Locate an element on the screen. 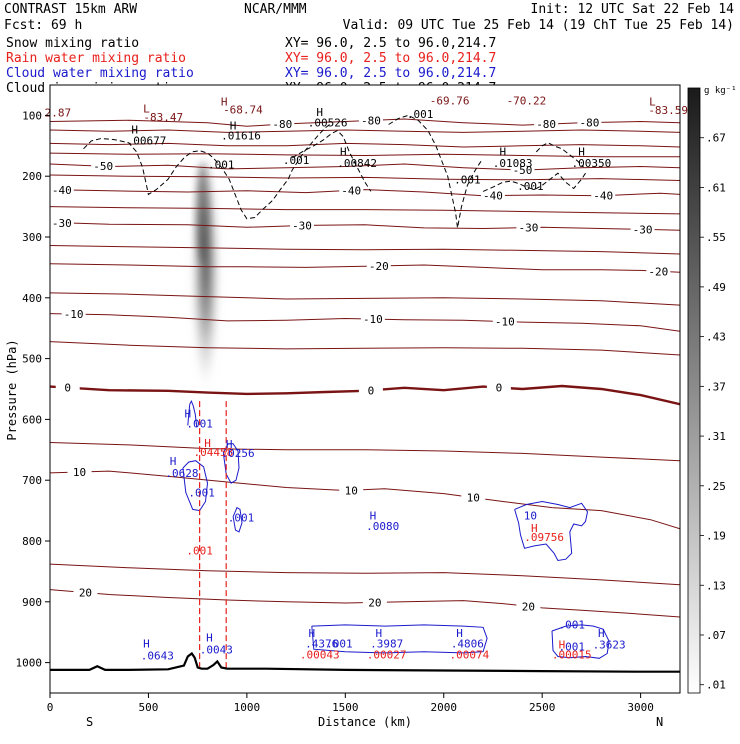  contour-annotation: .0628 is located at coordinates (181, 473).